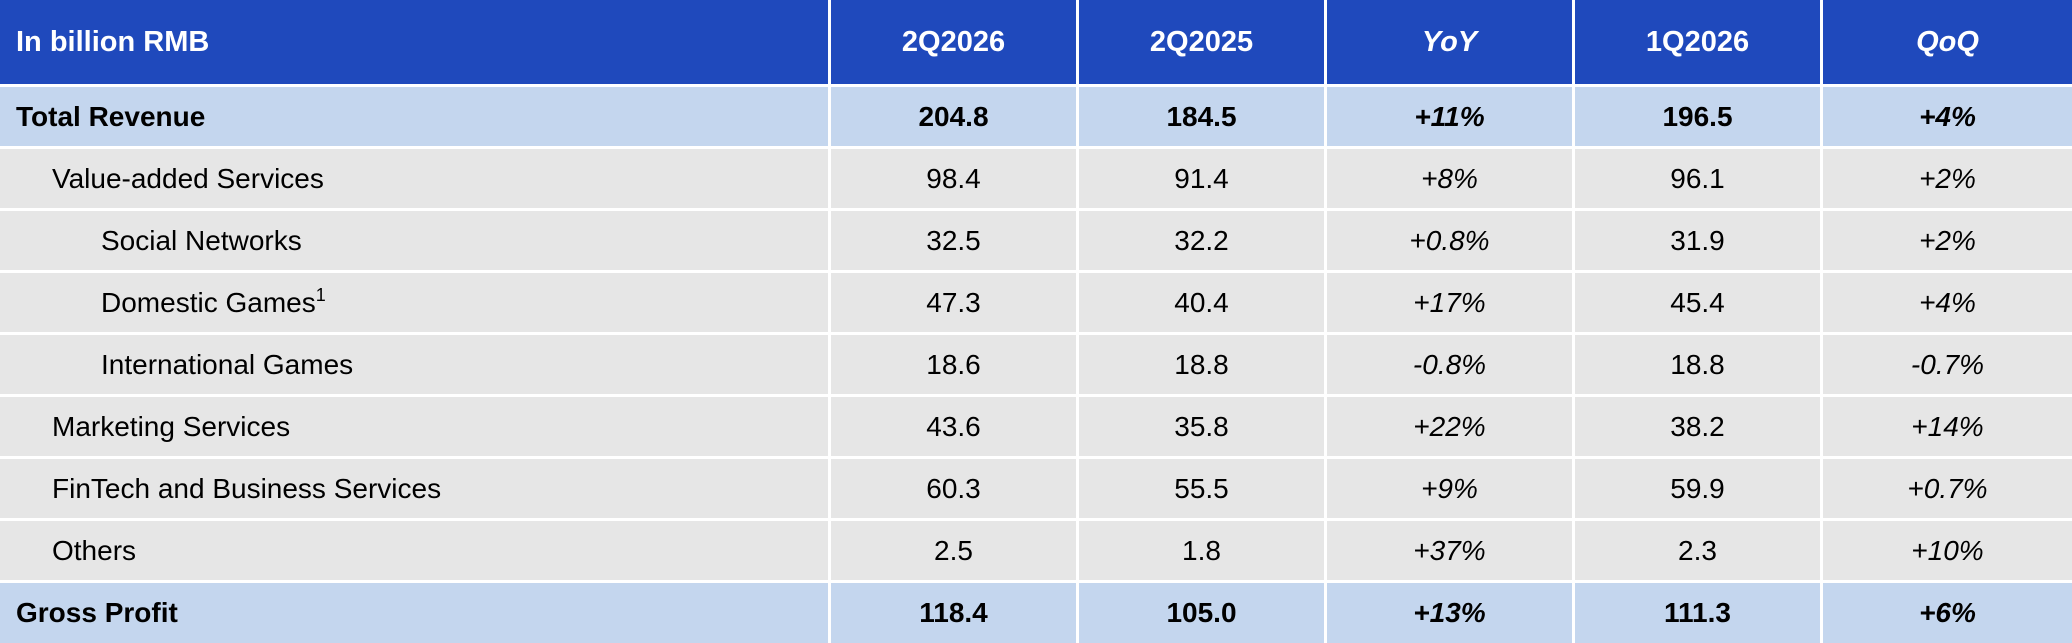 Image resolution: width=2072 pixels, height=643 pixels. I want to click on cell-2q2026: 2.5, so click(955, 552).